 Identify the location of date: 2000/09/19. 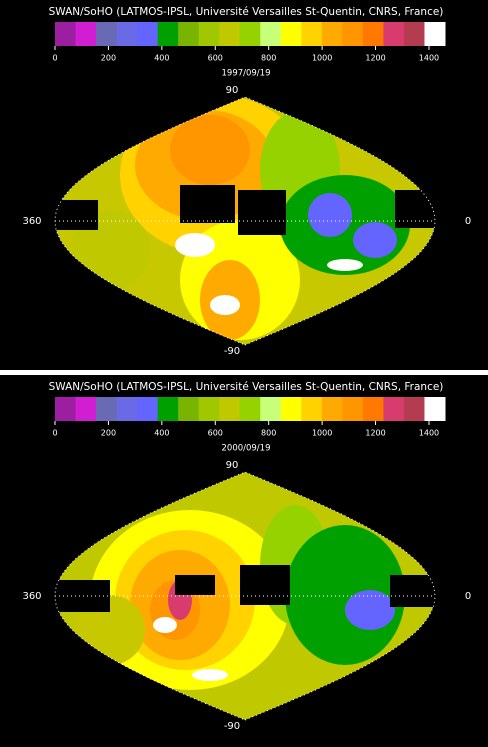
(246, 449).